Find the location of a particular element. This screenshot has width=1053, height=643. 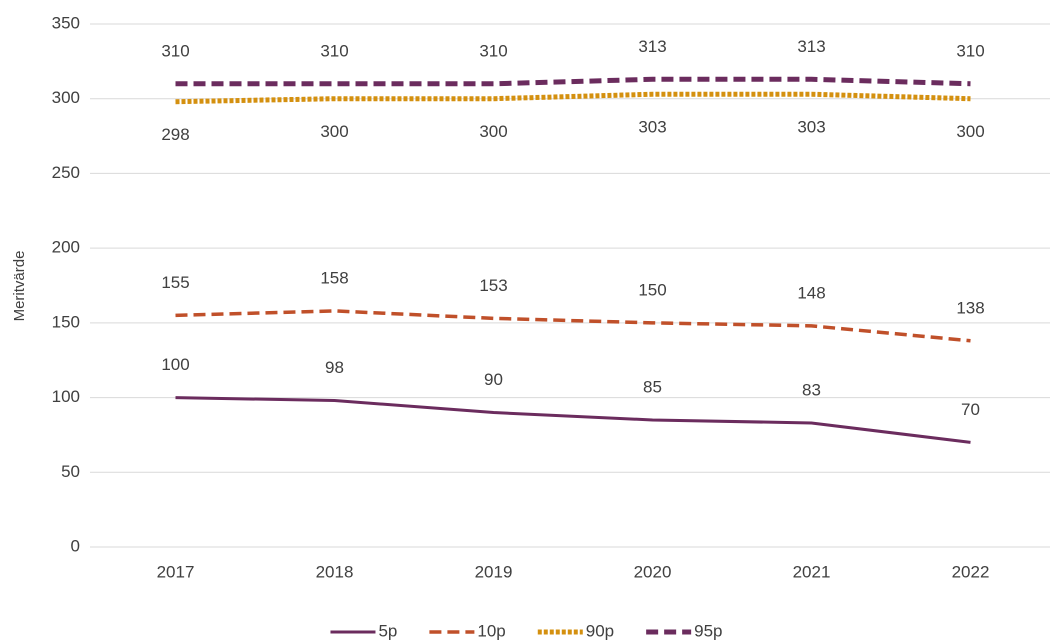

data-label: 158 is located at coordinates (334, 277).